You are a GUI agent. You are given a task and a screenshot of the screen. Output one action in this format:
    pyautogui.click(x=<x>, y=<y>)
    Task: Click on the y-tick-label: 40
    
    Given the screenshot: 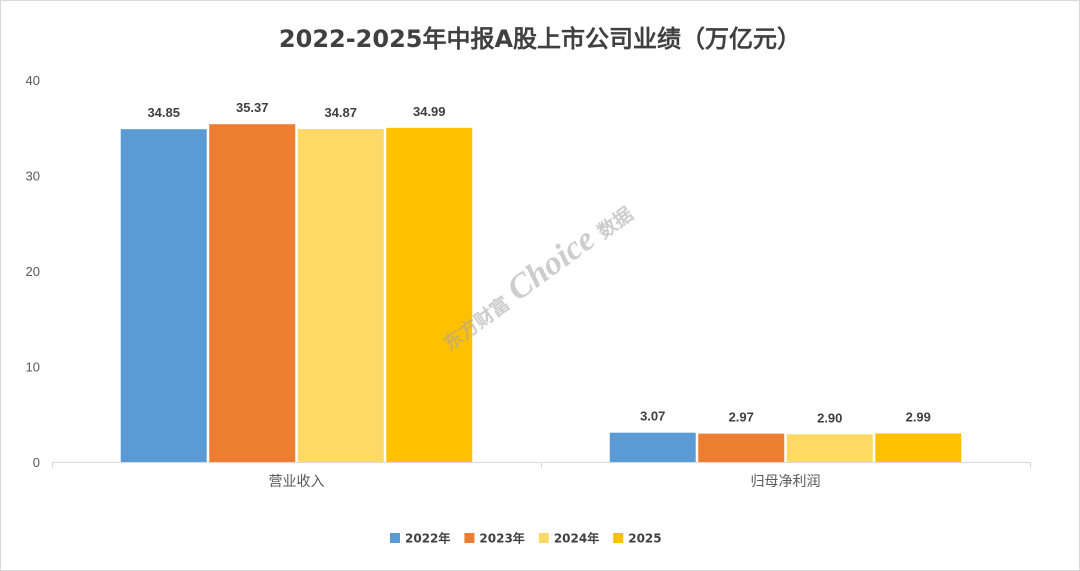 What is the action you would take?
    pyautogui.click(x=33, y=80)
    